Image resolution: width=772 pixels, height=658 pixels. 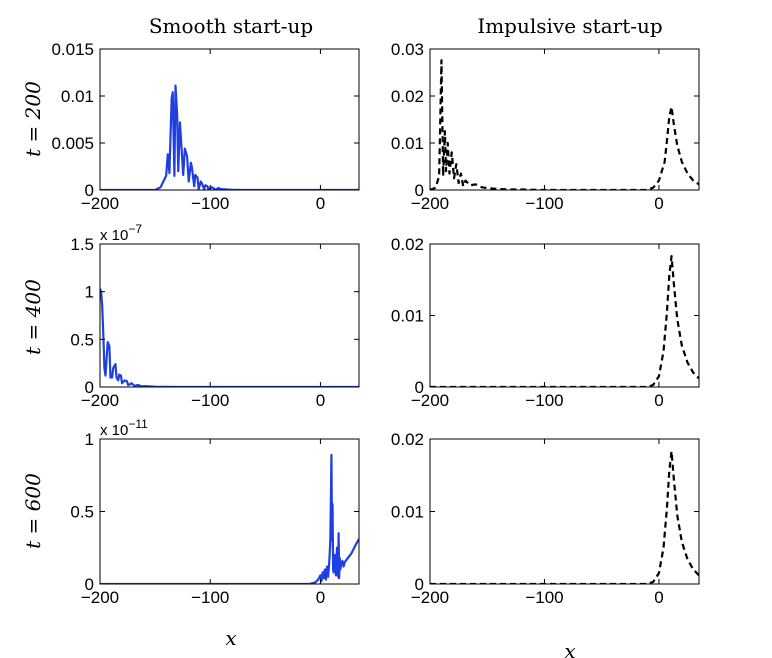 What do you see at coordinates (231, 26) in the screenshot?
I see `column-title-smooth: Smooth start-up` at bounding box center [231, 26].